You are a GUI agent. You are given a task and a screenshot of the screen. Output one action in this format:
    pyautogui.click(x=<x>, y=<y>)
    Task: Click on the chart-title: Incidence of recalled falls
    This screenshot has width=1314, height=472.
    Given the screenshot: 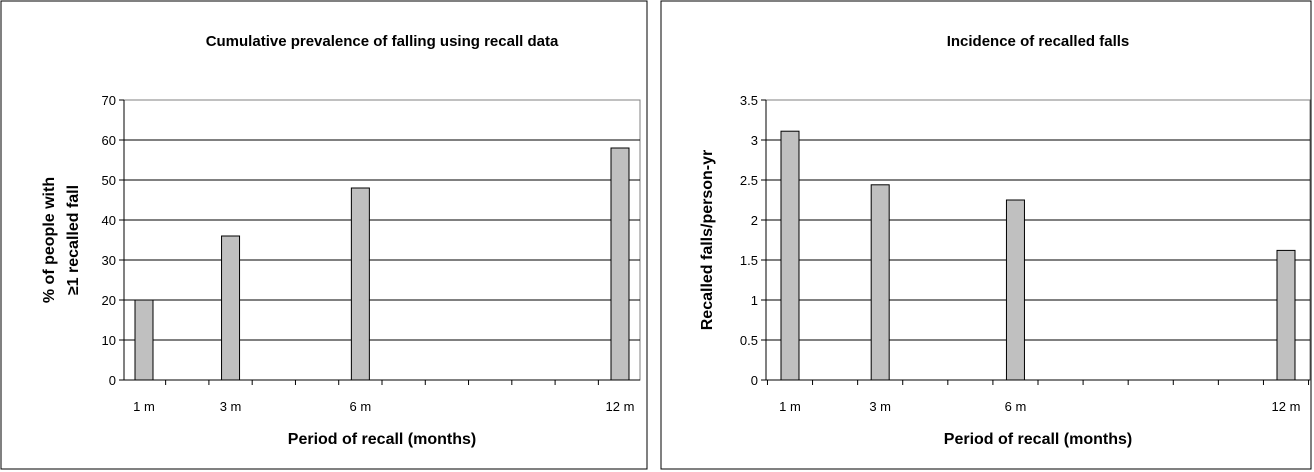 What is the action you would take?
    pyautogui.click(x=1038, y=41)
    